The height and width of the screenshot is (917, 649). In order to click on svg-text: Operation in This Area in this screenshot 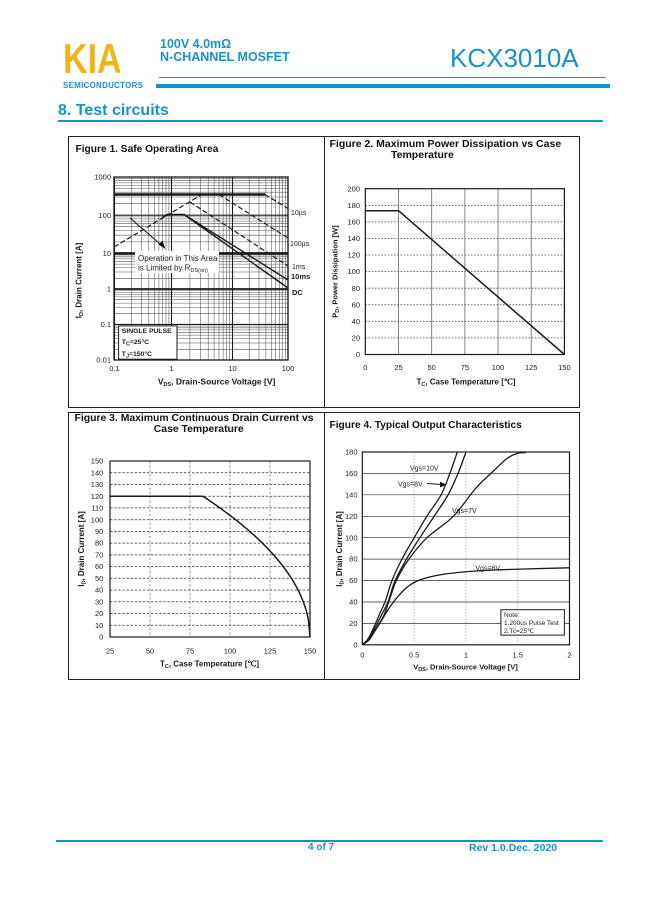, I will do `click(178, 258)`.